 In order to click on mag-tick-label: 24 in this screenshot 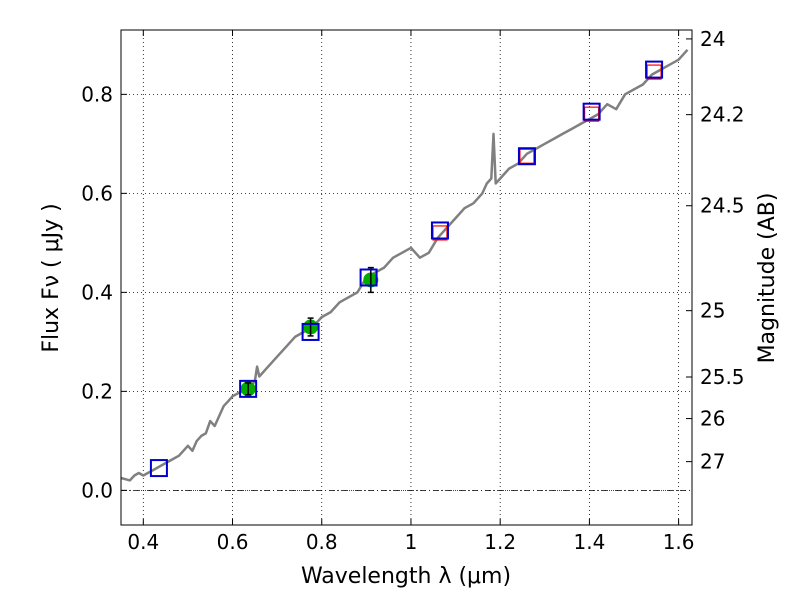, I will do `click(712, 39)`.